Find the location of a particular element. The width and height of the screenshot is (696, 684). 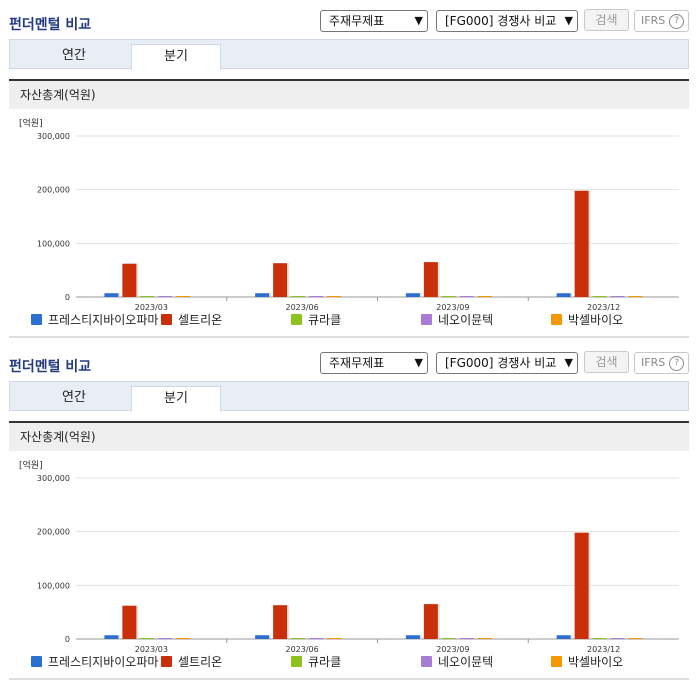

divider is located at coordinates (349, 679).